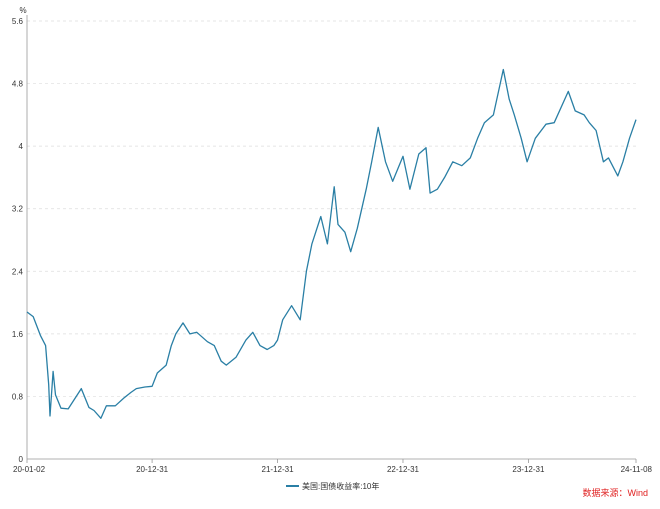 This screenshot has height=509, width=660. I want to click on y-tick-label: 0, so click(21, 459).